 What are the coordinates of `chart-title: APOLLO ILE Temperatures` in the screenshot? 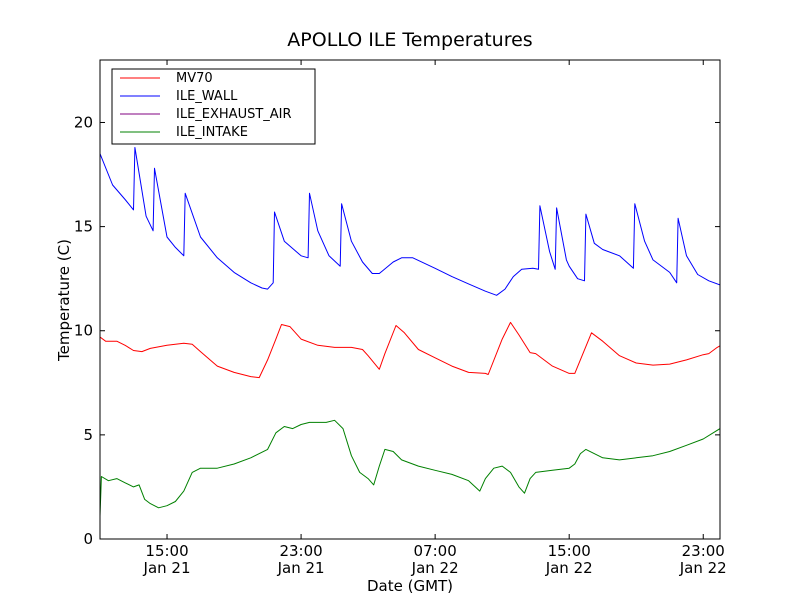 It's located at (409, 40).